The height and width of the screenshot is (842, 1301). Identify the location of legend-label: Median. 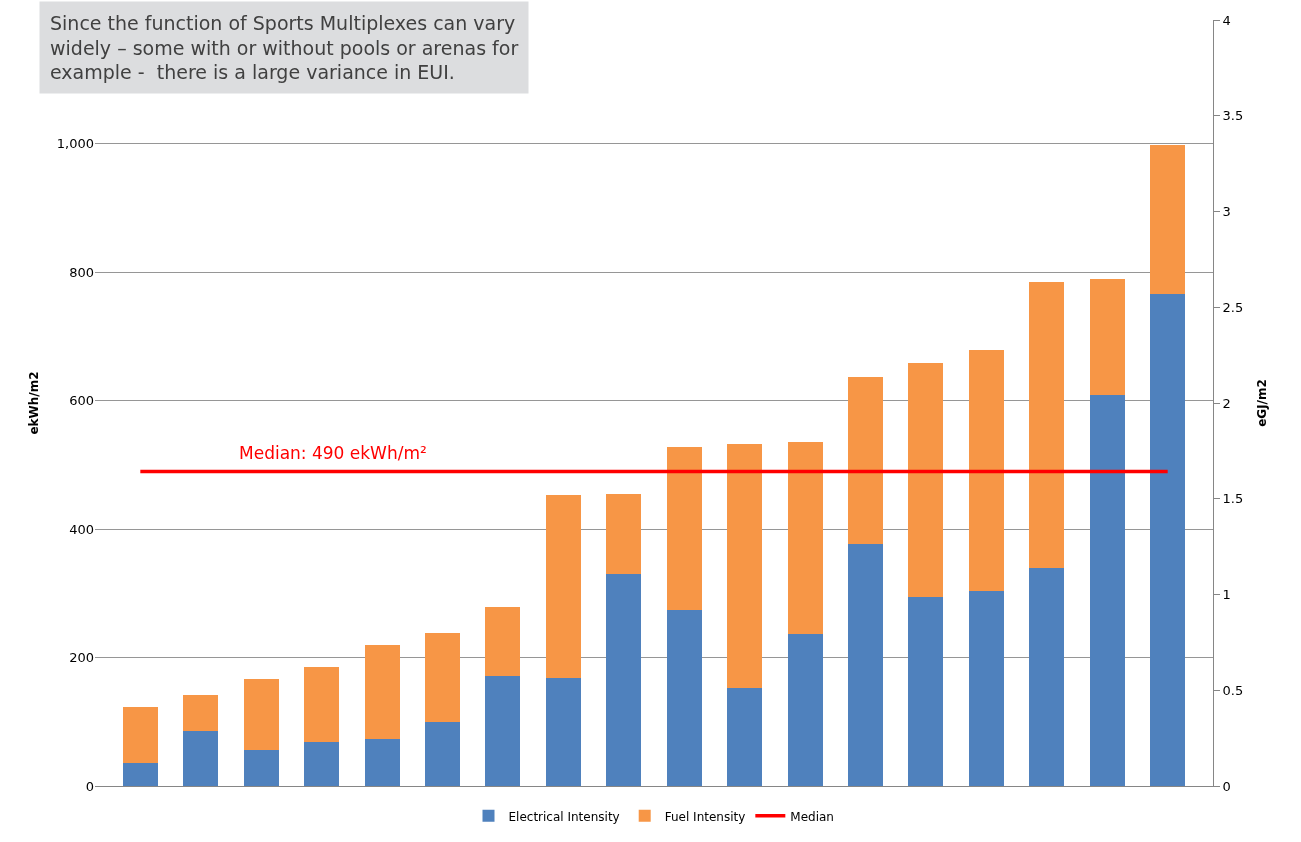
(812, 816).